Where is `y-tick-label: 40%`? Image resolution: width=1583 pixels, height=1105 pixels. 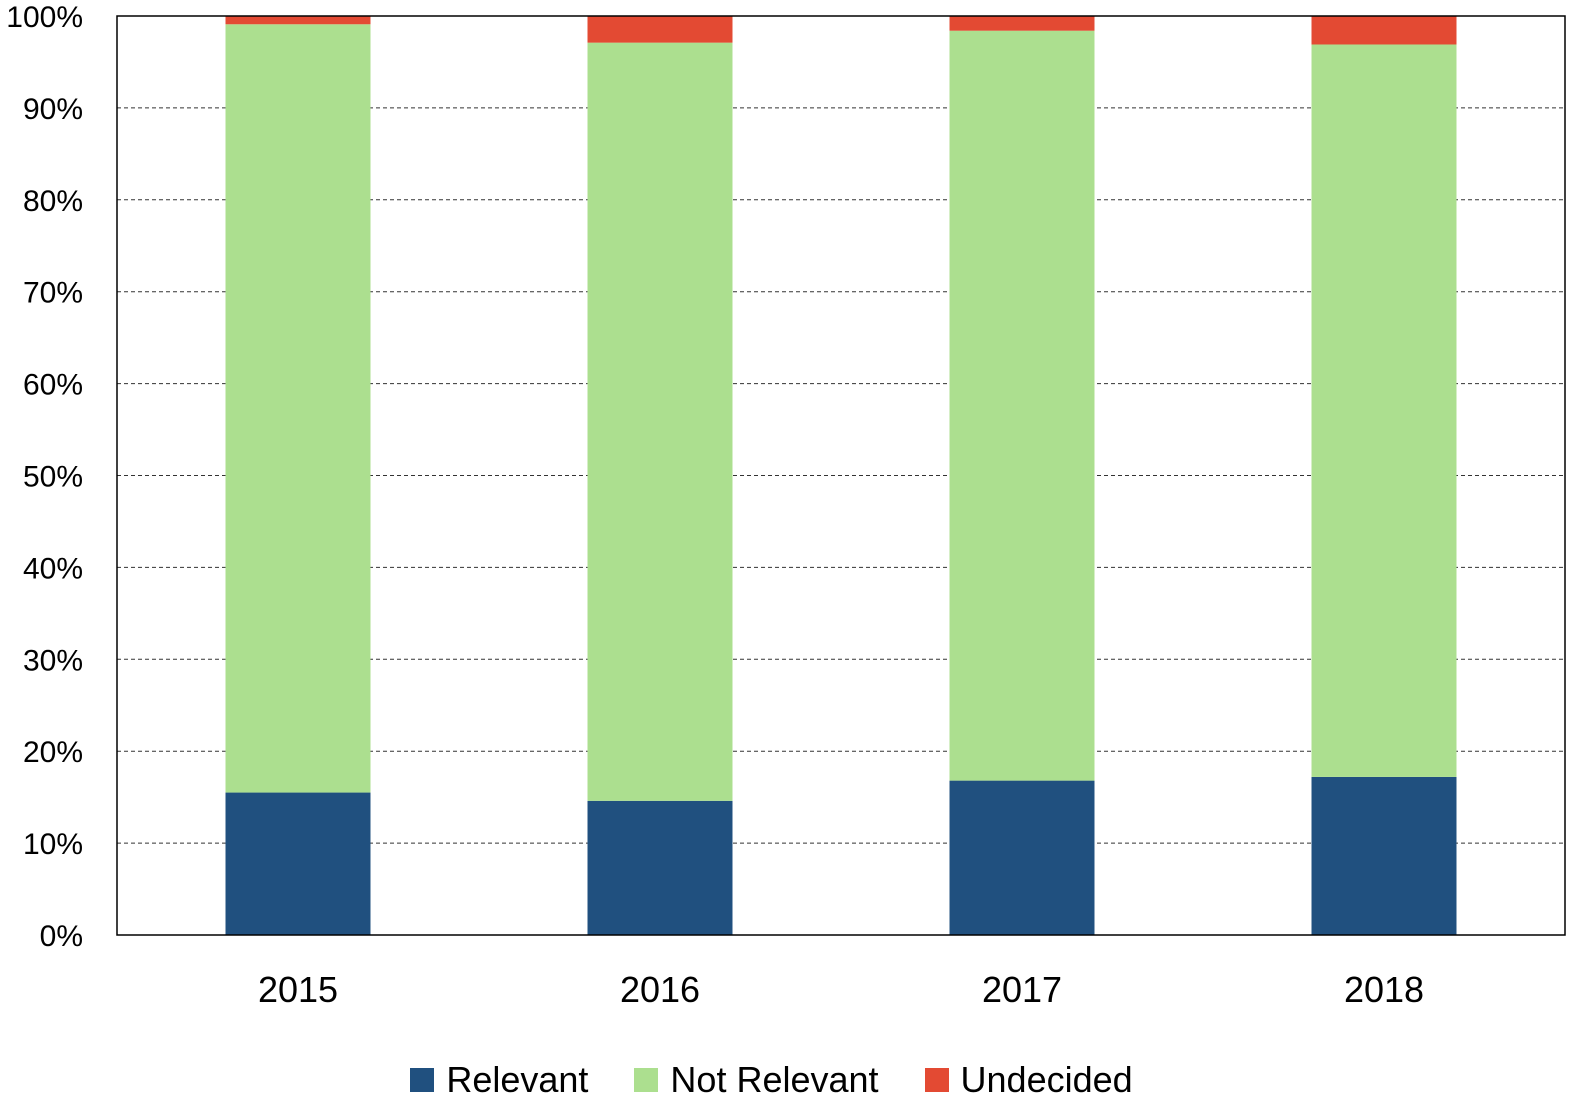
y-tick-label: 40% is located at coordinates (53, 568).